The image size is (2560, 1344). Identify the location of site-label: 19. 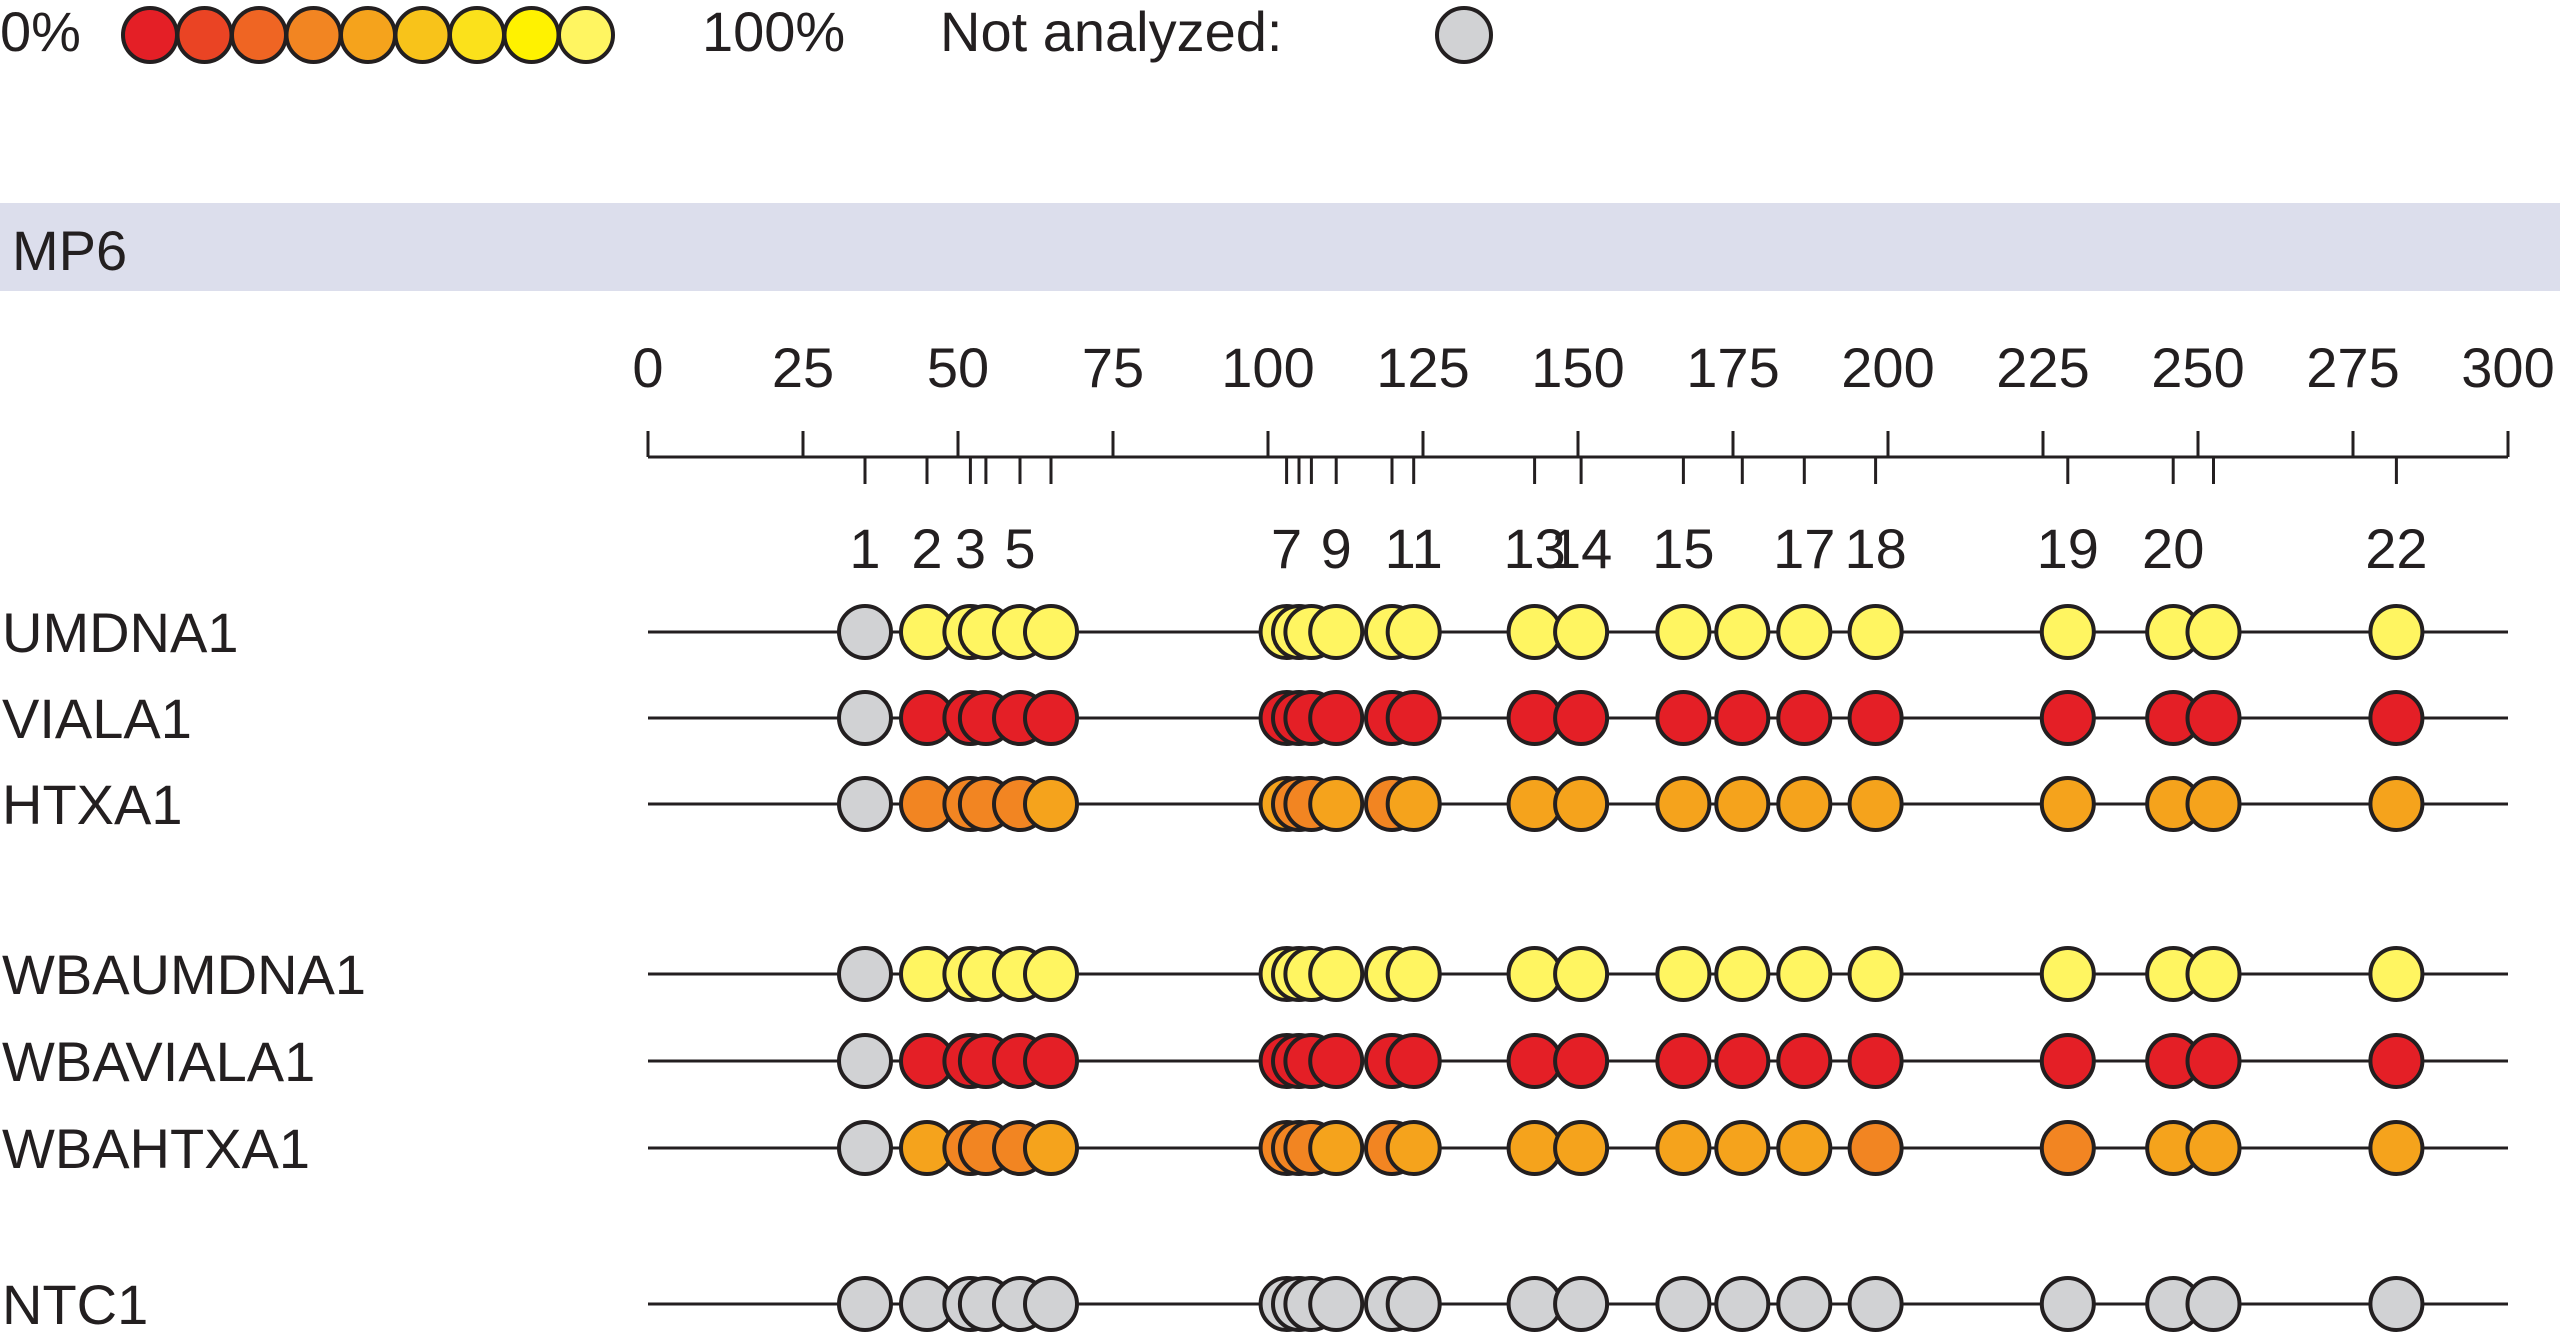
(2068, 548).